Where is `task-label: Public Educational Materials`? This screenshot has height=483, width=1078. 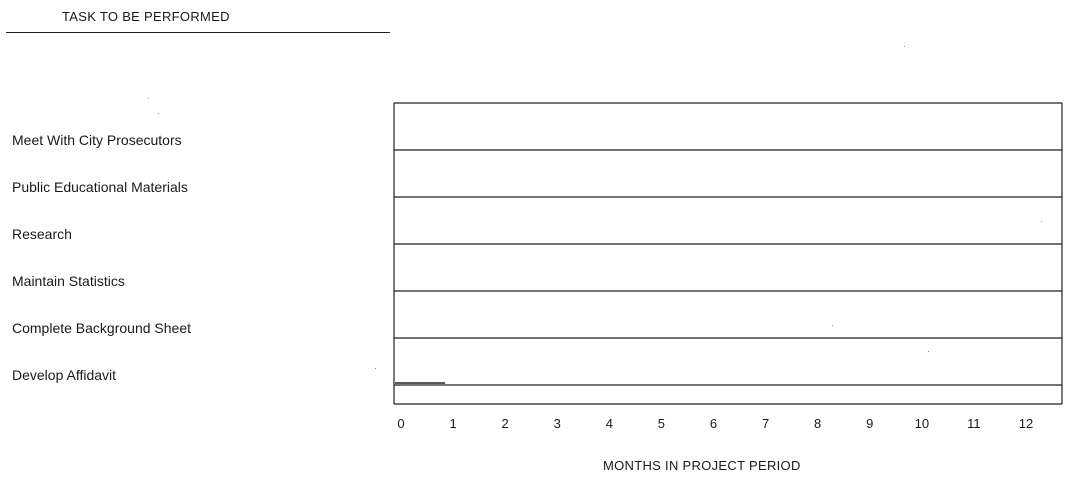 task-label: Public Educational Materials is located at coordinates (100, 187).